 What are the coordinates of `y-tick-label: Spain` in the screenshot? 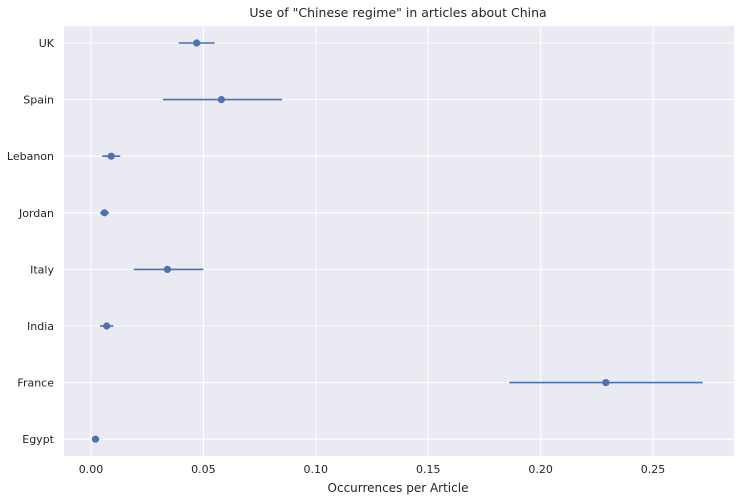 It's located at (38, 100).